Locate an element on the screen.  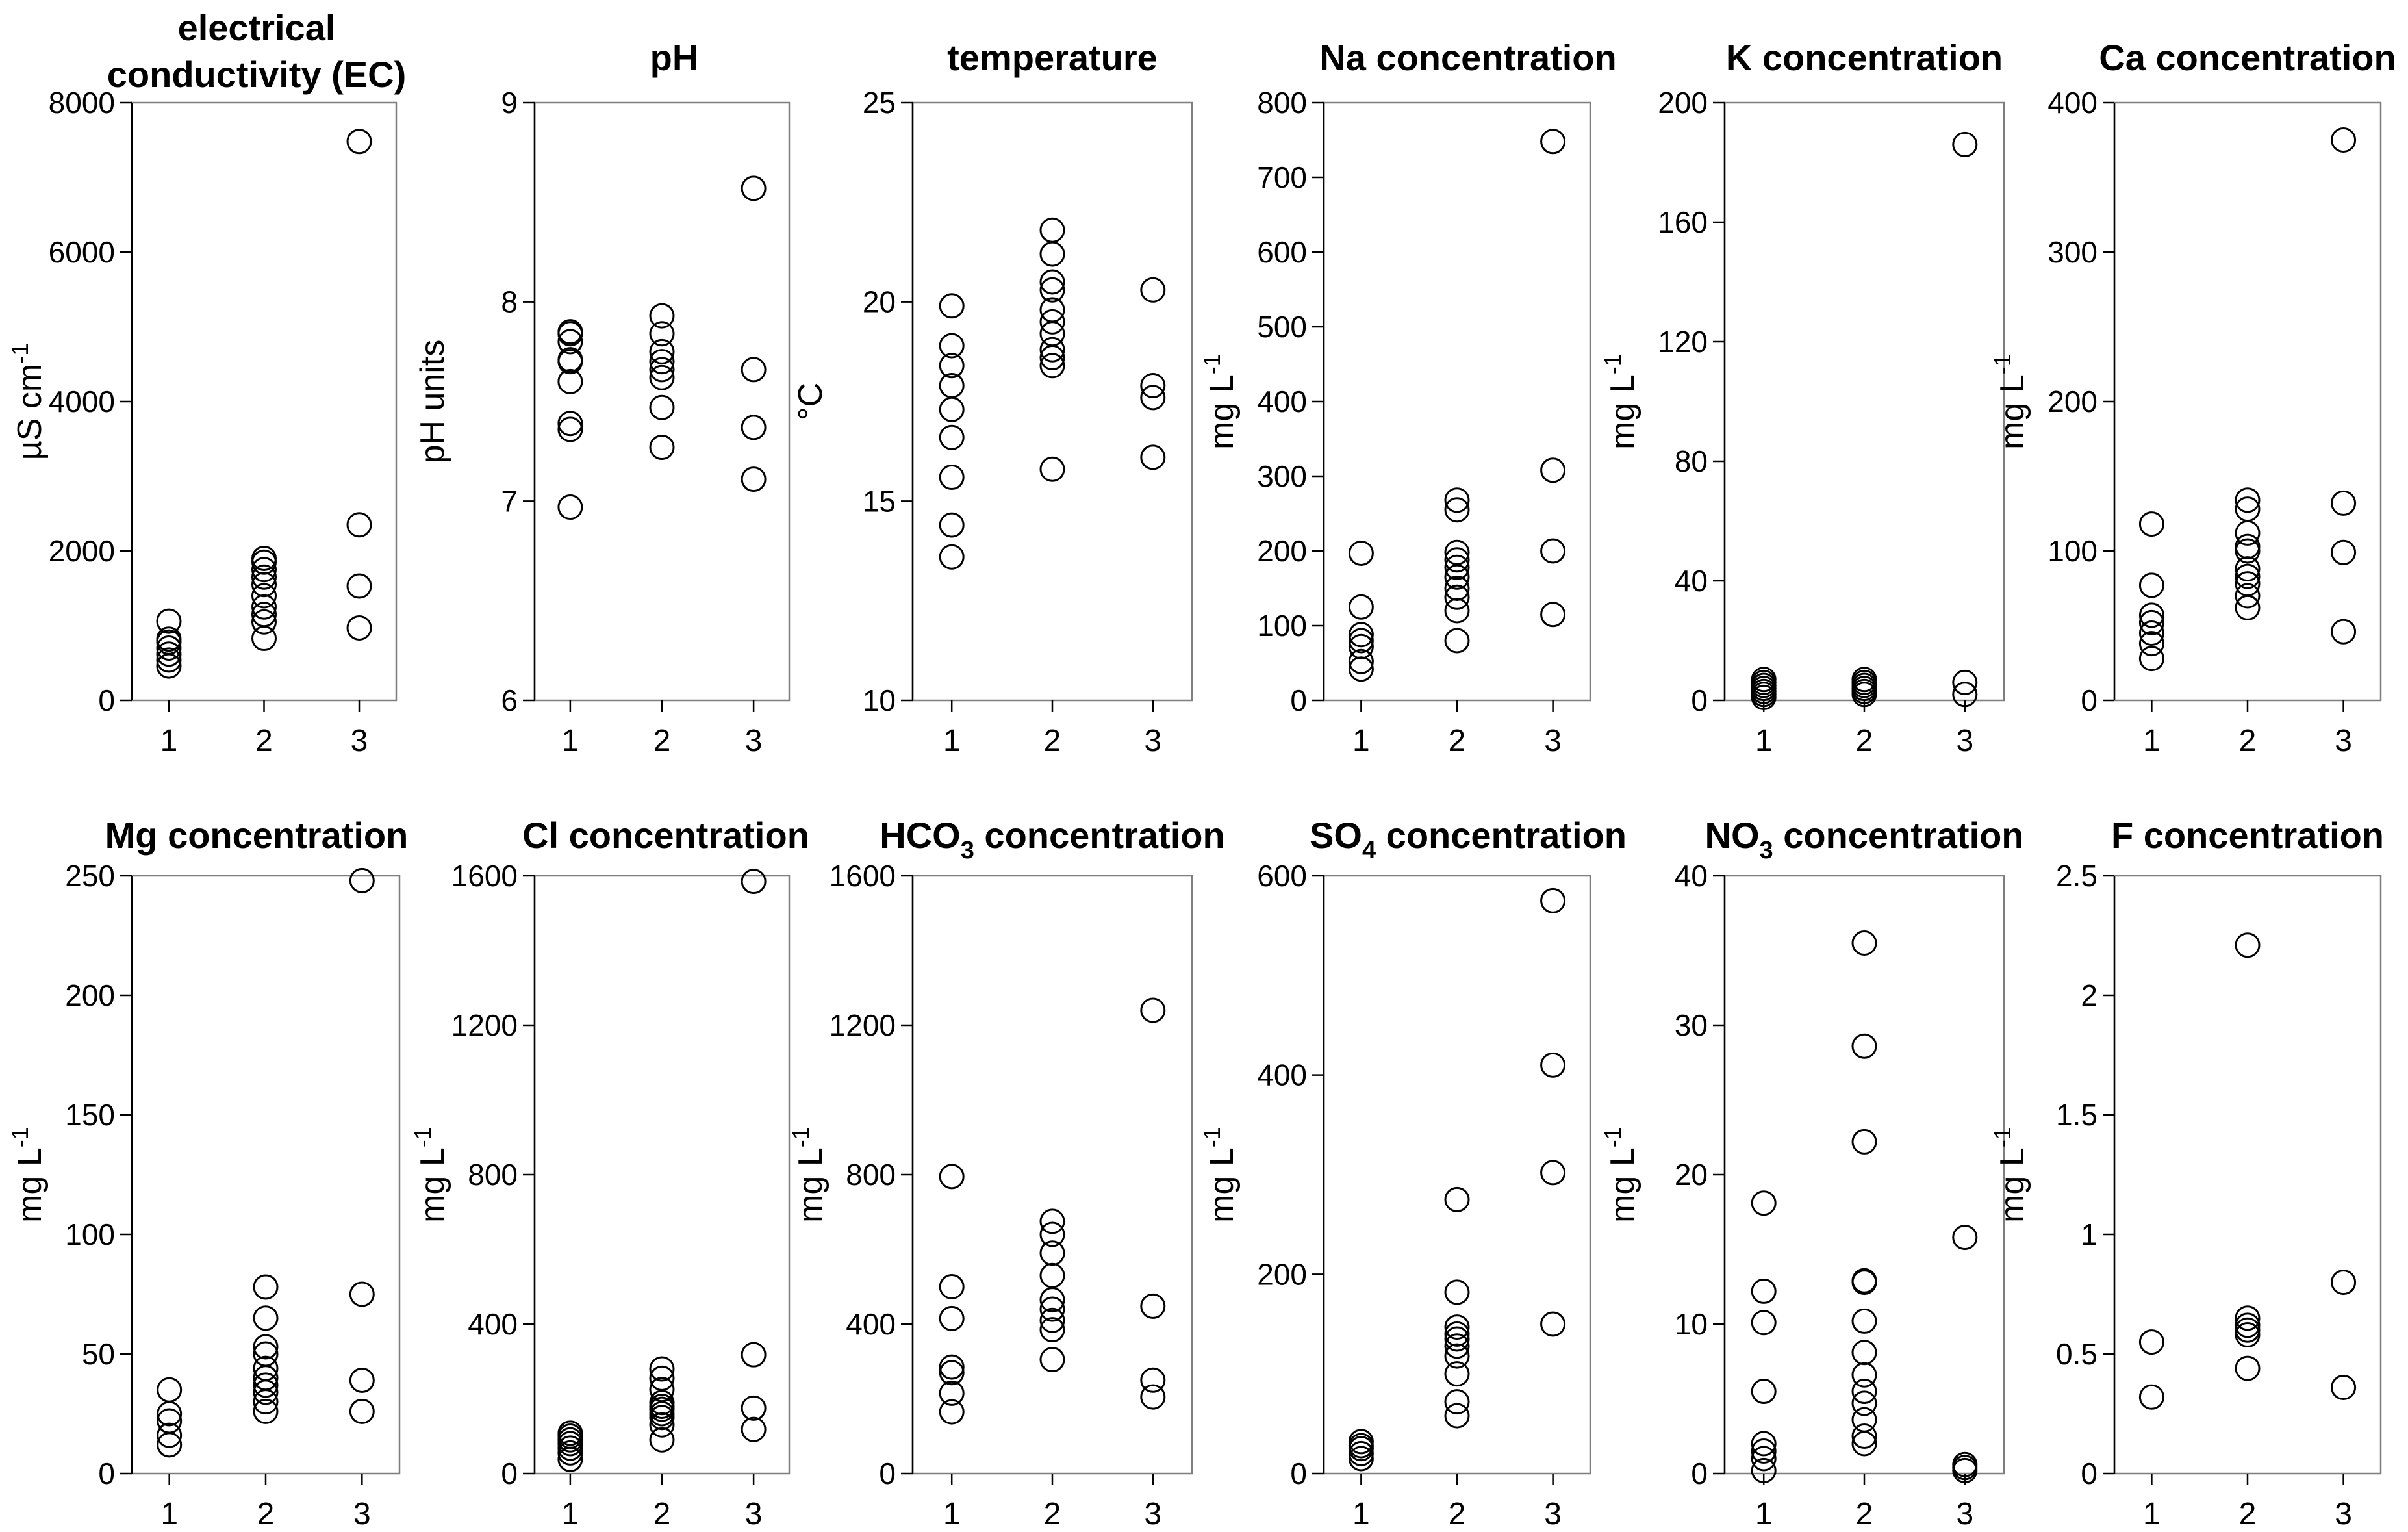
y-tick-label: 100 is located at coordinates (2072, 551).